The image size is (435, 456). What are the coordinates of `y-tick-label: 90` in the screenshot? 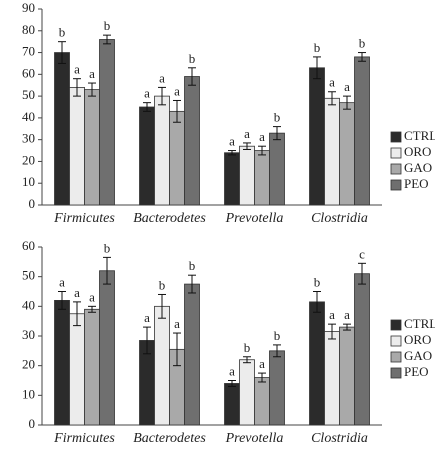 It's located at (28, 7).